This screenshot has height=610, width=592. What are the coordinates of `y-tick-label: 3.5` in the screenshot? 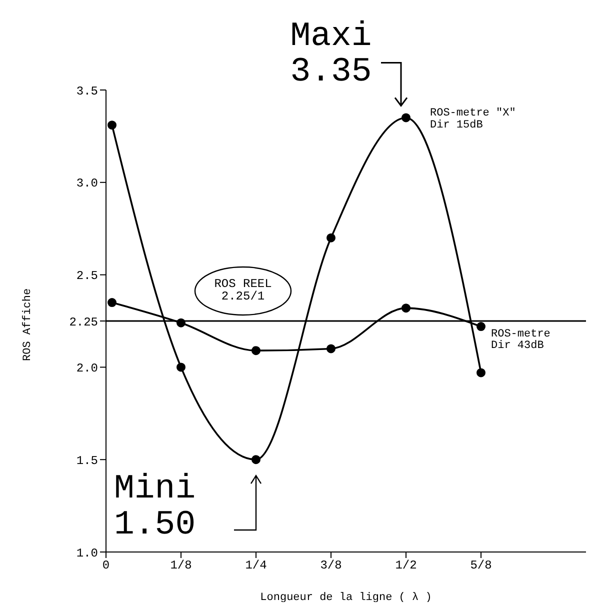 It's located at (87, 91).